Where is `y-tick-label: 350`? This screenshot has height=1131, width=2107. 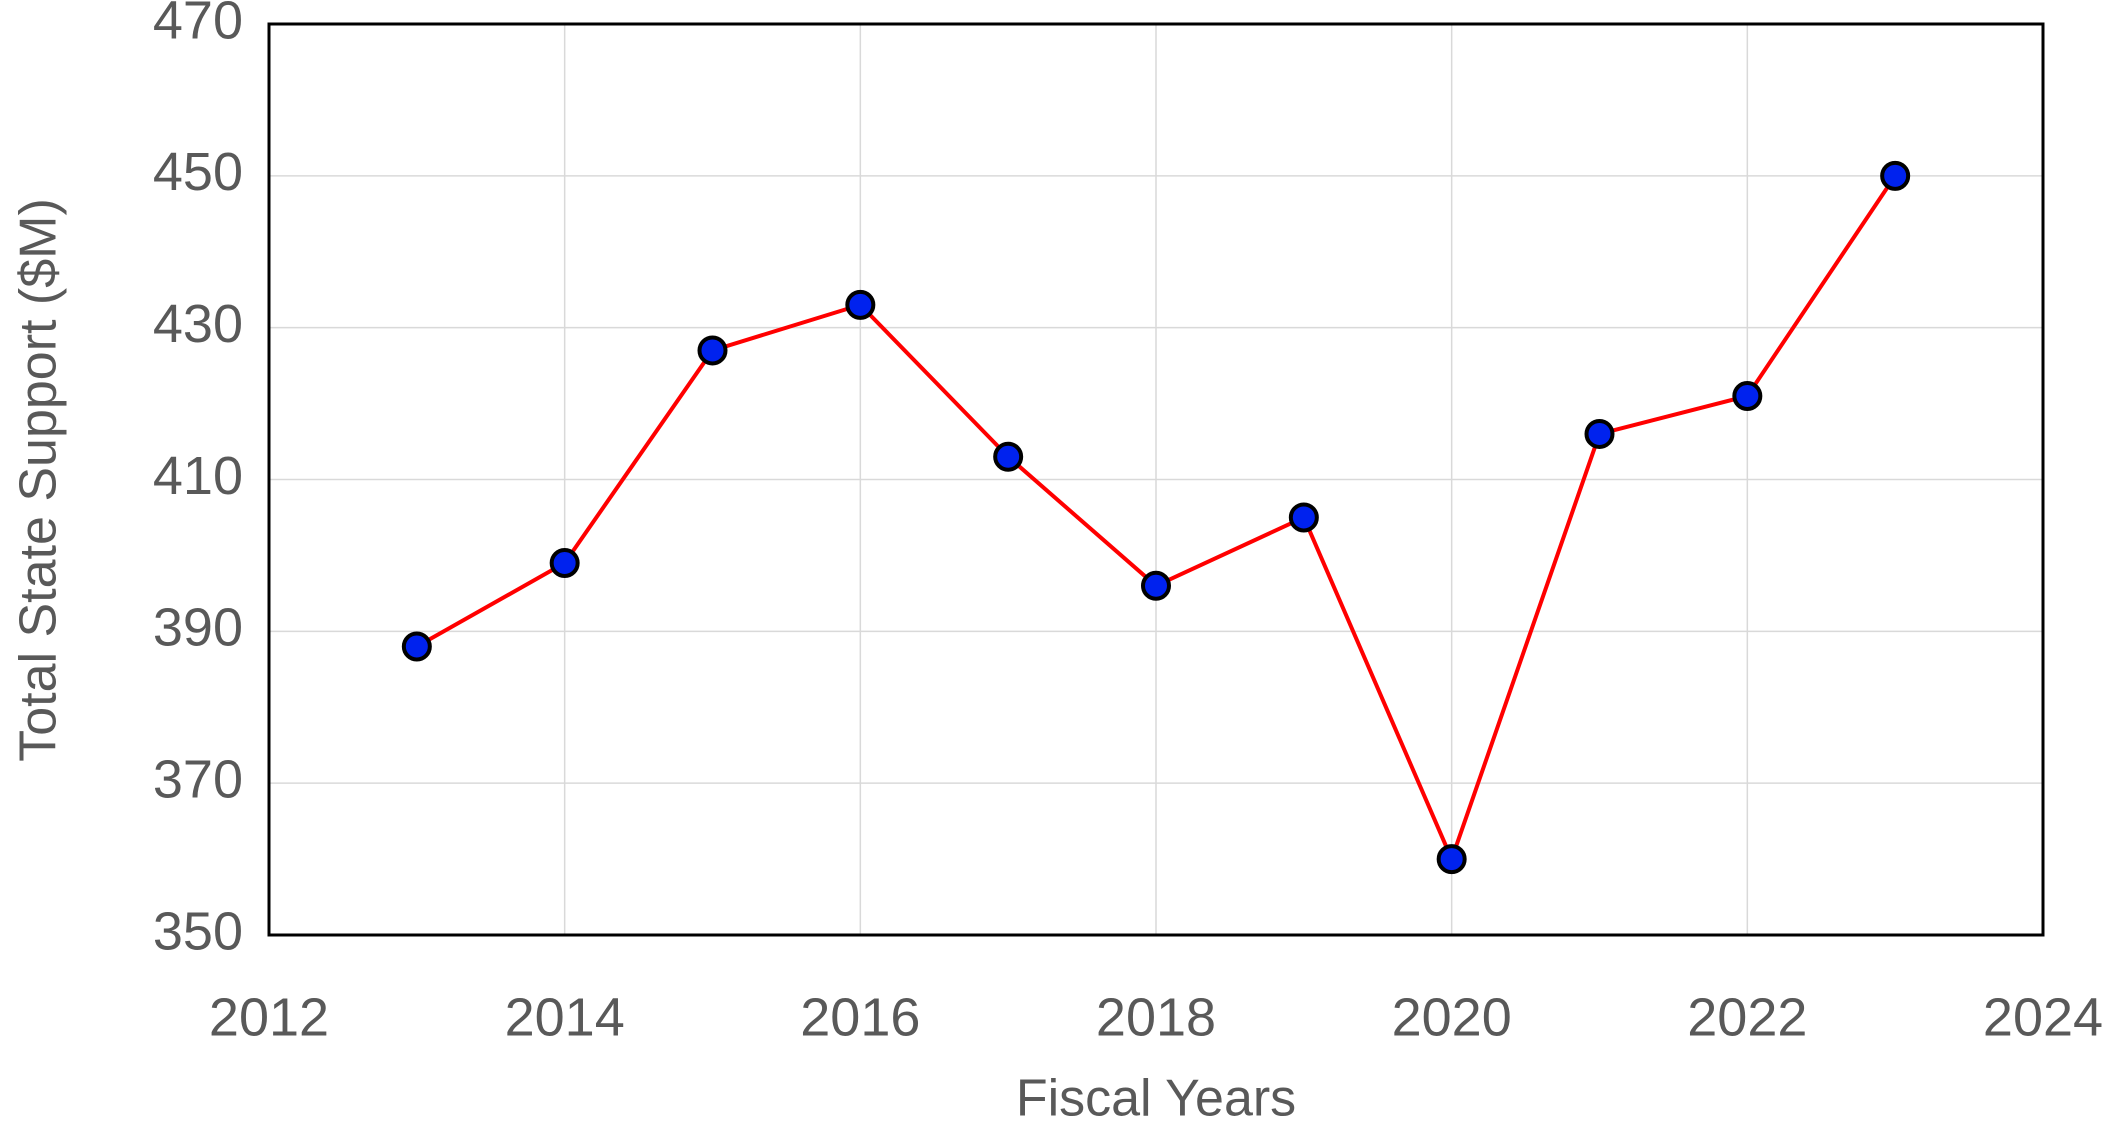
y-tick-label: 350 is located at coordinates (198, 931).